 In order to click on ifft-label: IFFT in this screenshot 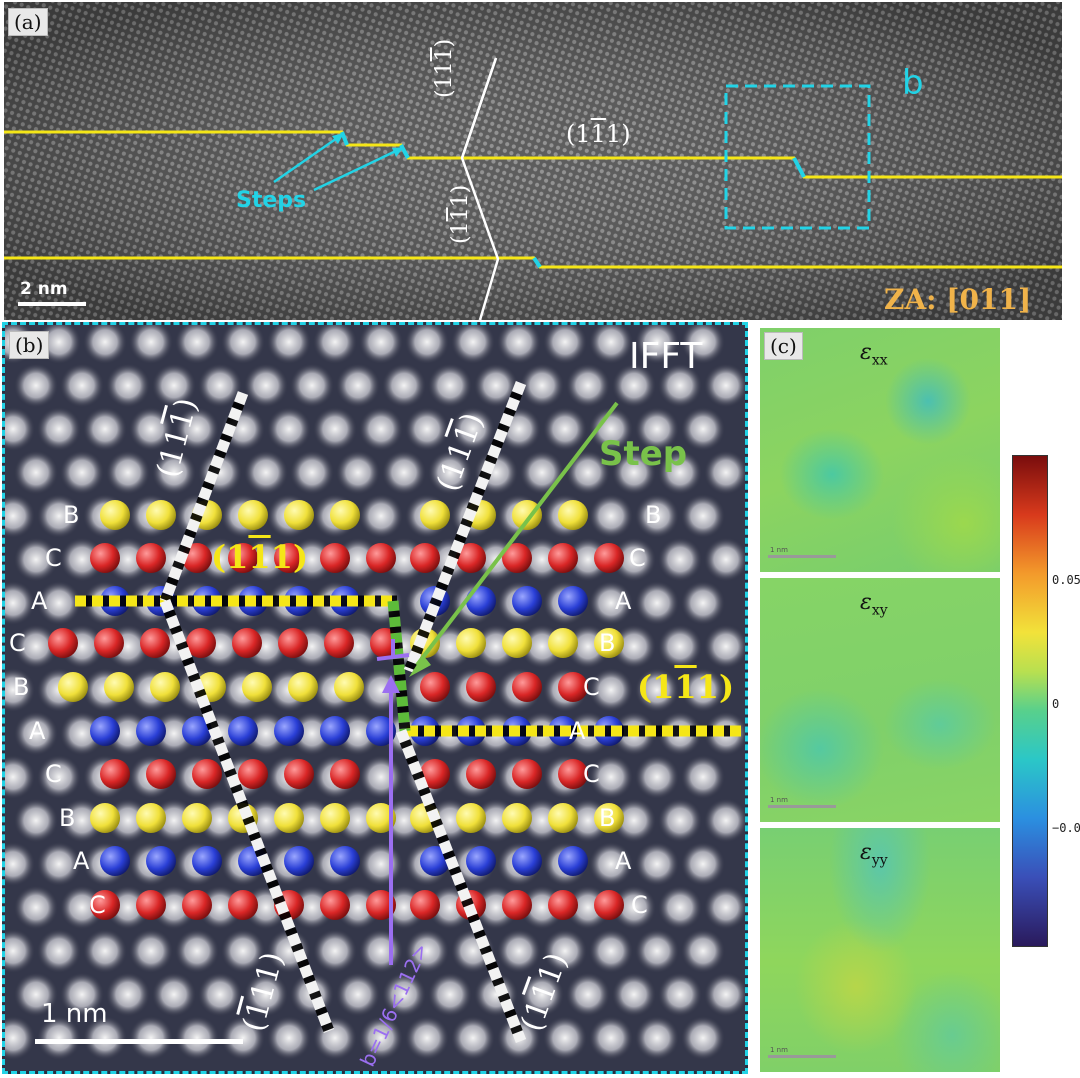, I will do `click(666, 356)`.